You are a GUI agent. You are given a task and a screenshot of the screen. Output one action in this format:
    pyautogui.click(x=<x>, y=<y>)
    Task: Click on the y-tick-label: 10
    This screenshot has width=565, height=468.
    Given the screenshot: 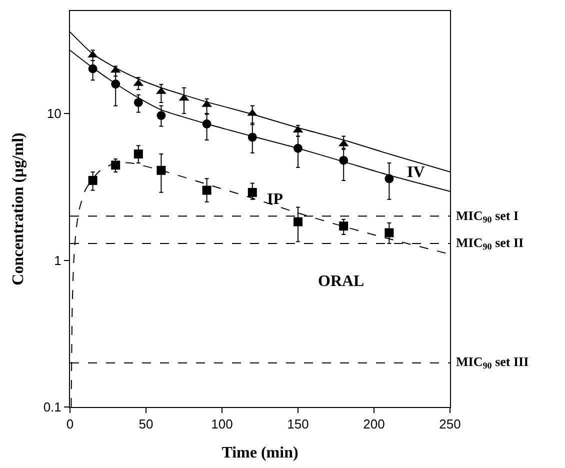 What is the action you would take?
    pyautogui.click(x=54, y=114)
    